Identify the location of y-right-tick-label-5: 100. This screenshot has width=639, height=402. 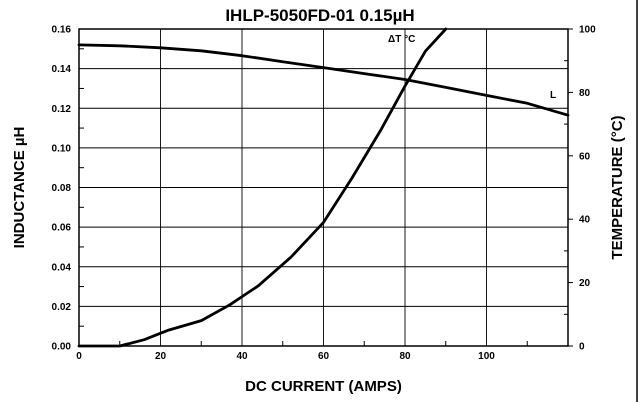
(587, 30).